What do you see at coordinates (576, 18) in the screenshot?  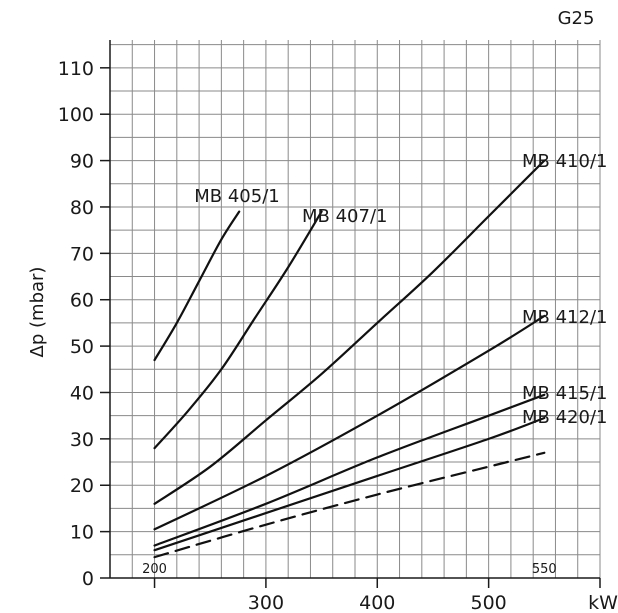 I see `chart-title: G25` at bounding box center [576, 18].